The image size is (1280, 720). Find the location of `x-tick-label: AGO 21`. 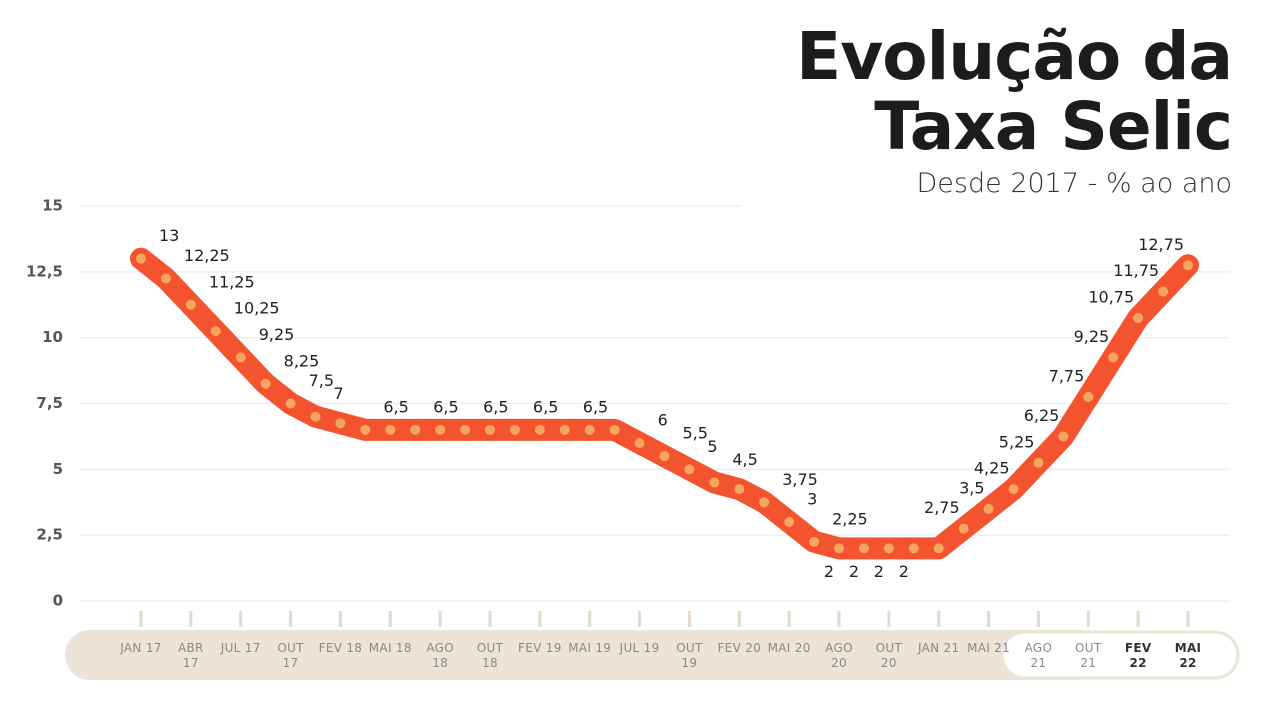

x-tick-label: AGO 21 is located at coordinates (1038, 655).